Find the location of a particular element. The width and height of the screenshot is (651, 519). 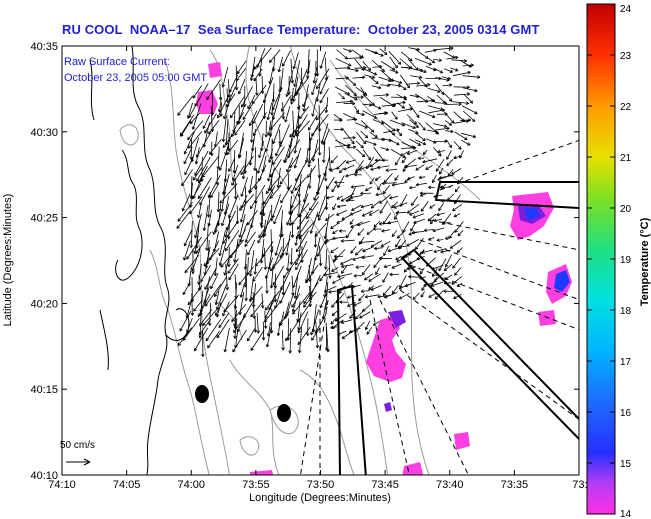

x-tick-label: 73:40 is located at coordinates (450, 485).